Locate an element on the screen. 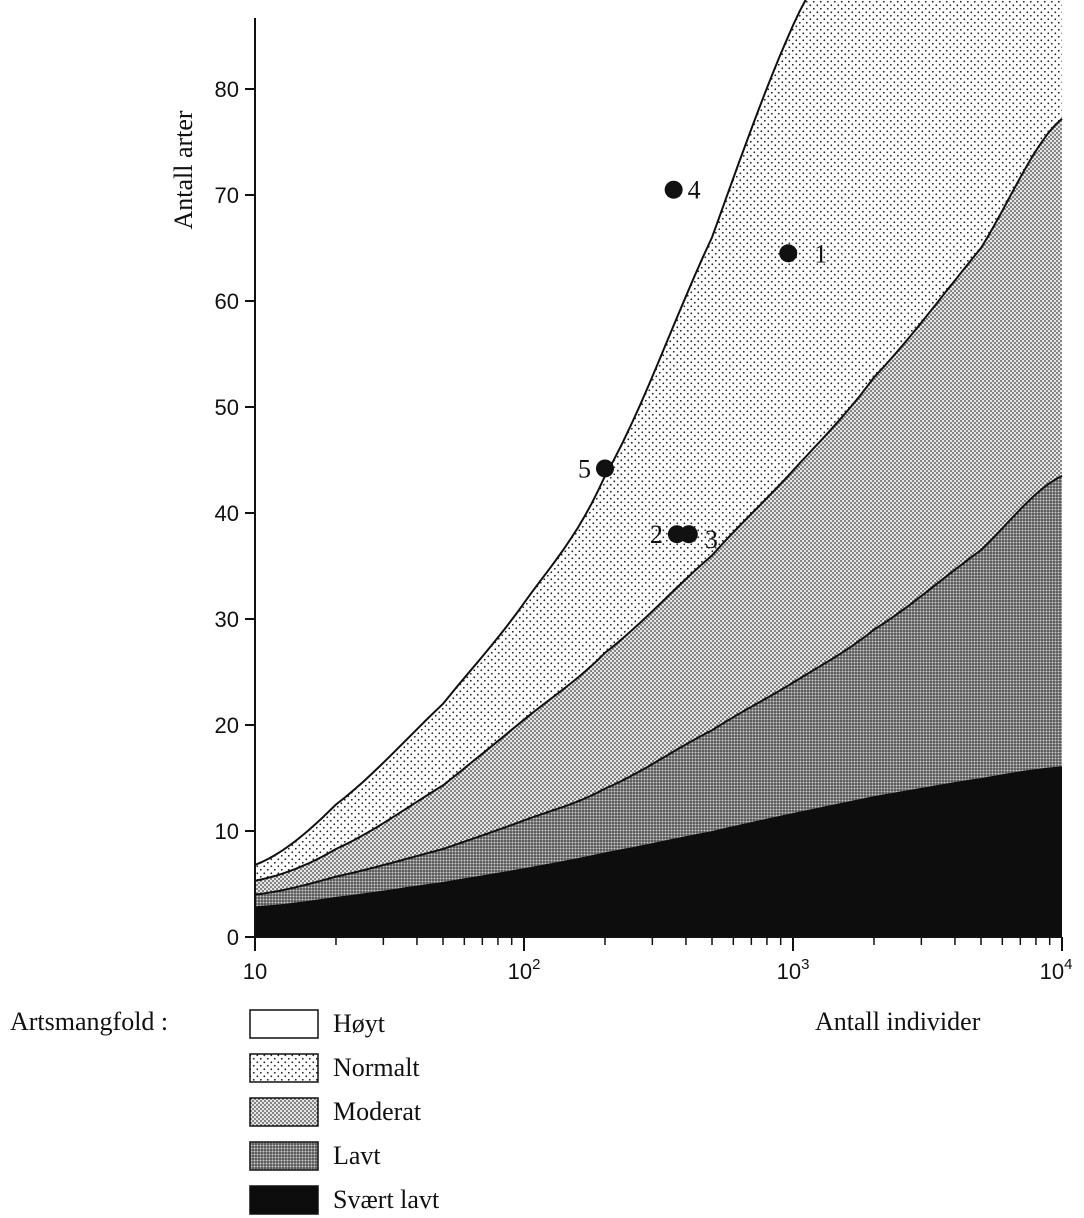 The width and height of the screenshot is (1084, 1218). legend-label-normalt: Normalt is located at coordinates (376, 1067).